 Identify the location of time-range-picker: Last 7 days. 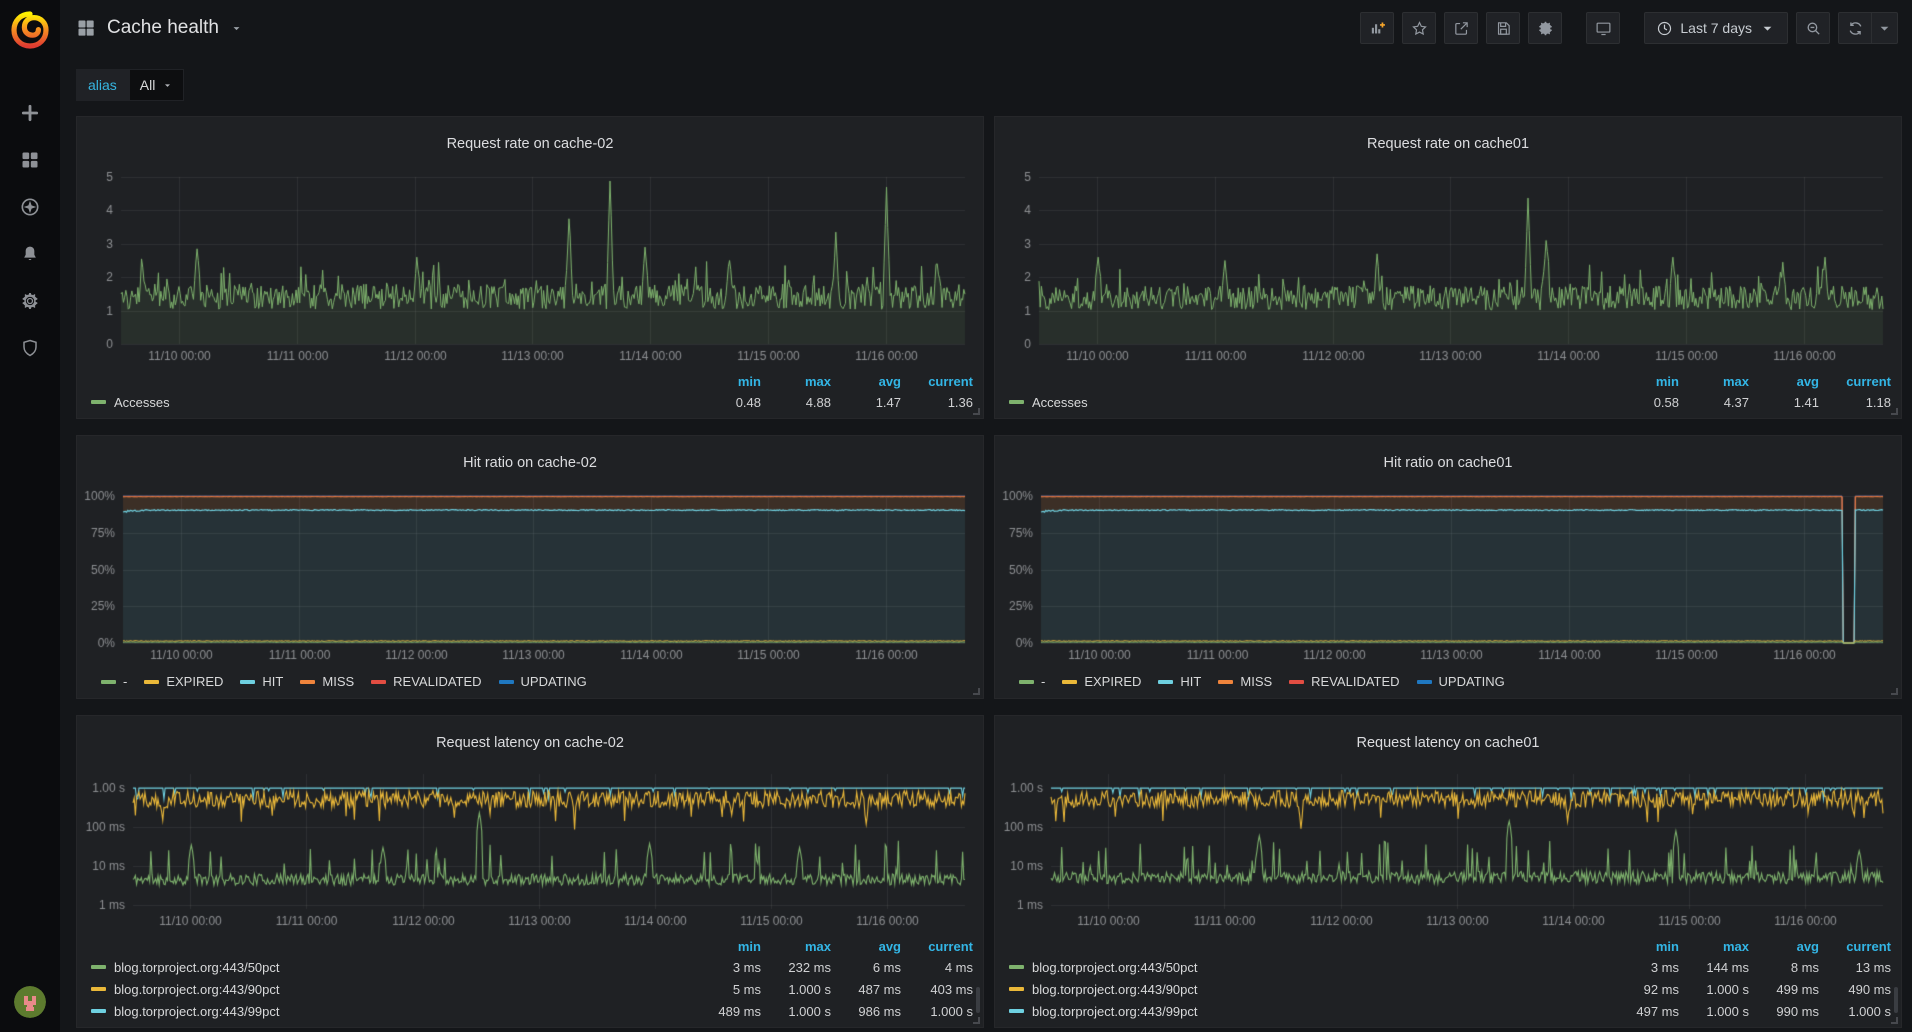
(1716, 28).